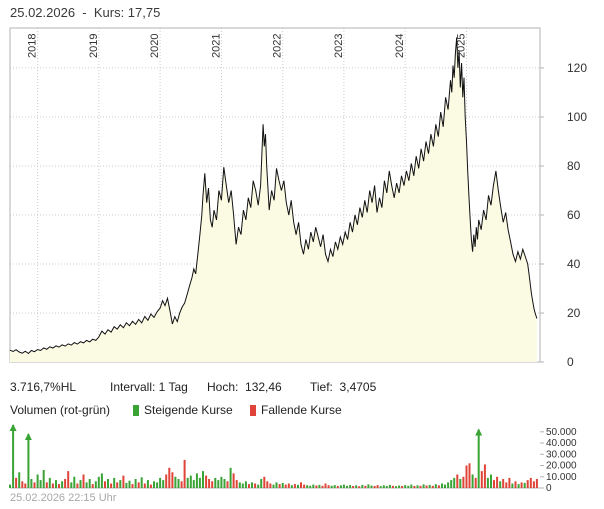  I want to click on year-axis-label: 2018, so click(33, 46).